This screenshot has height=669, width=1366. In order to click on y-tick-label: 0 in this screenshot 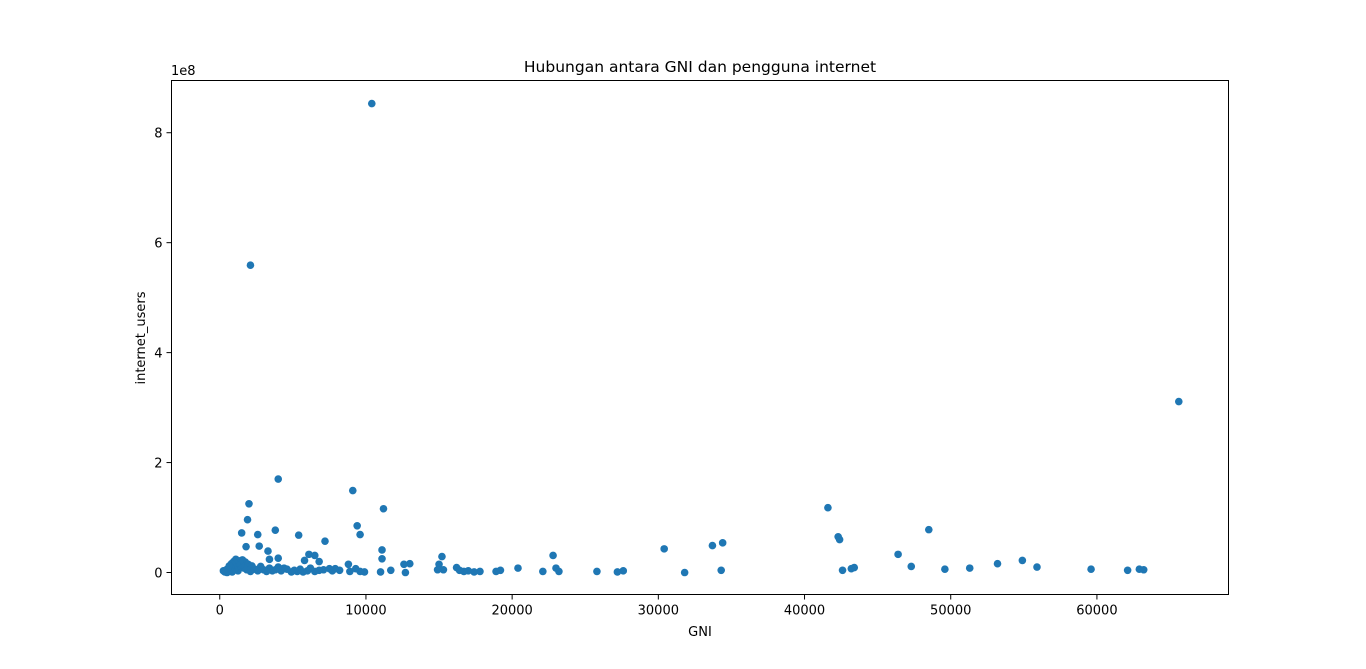, I will do `click(158, 574)`.